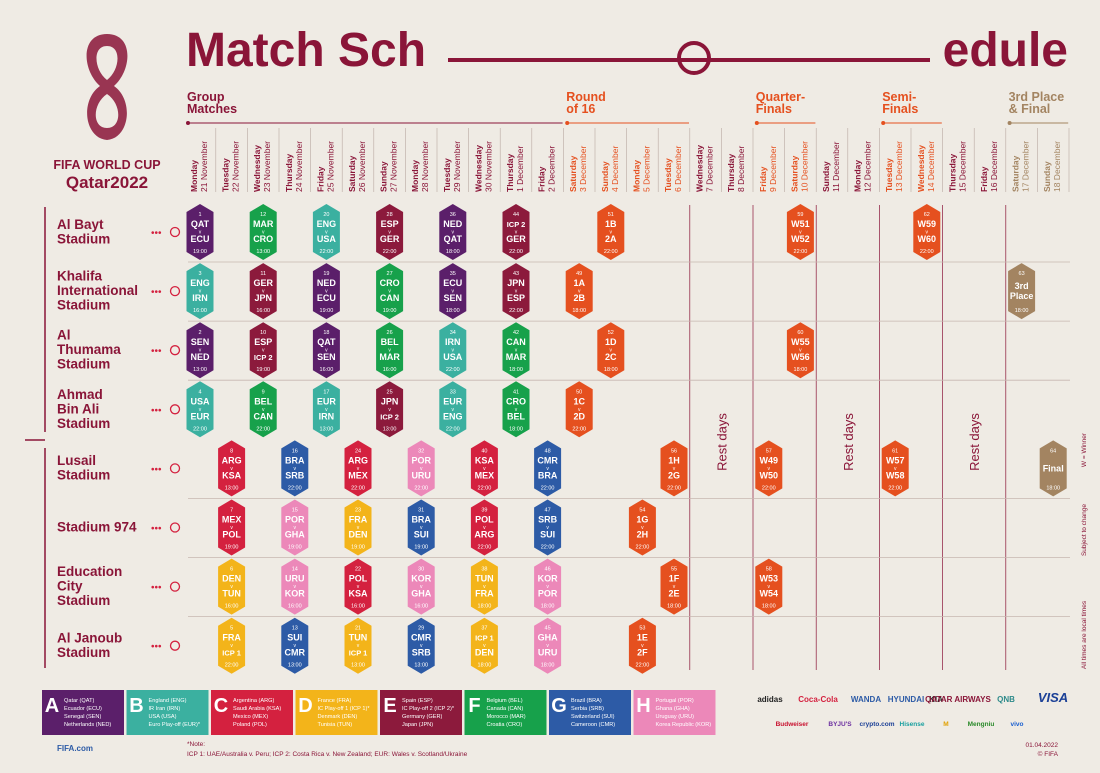 The width and height of the screenshot is (1100, 773). I want to click on stage-label: Round, so click(586, 97).